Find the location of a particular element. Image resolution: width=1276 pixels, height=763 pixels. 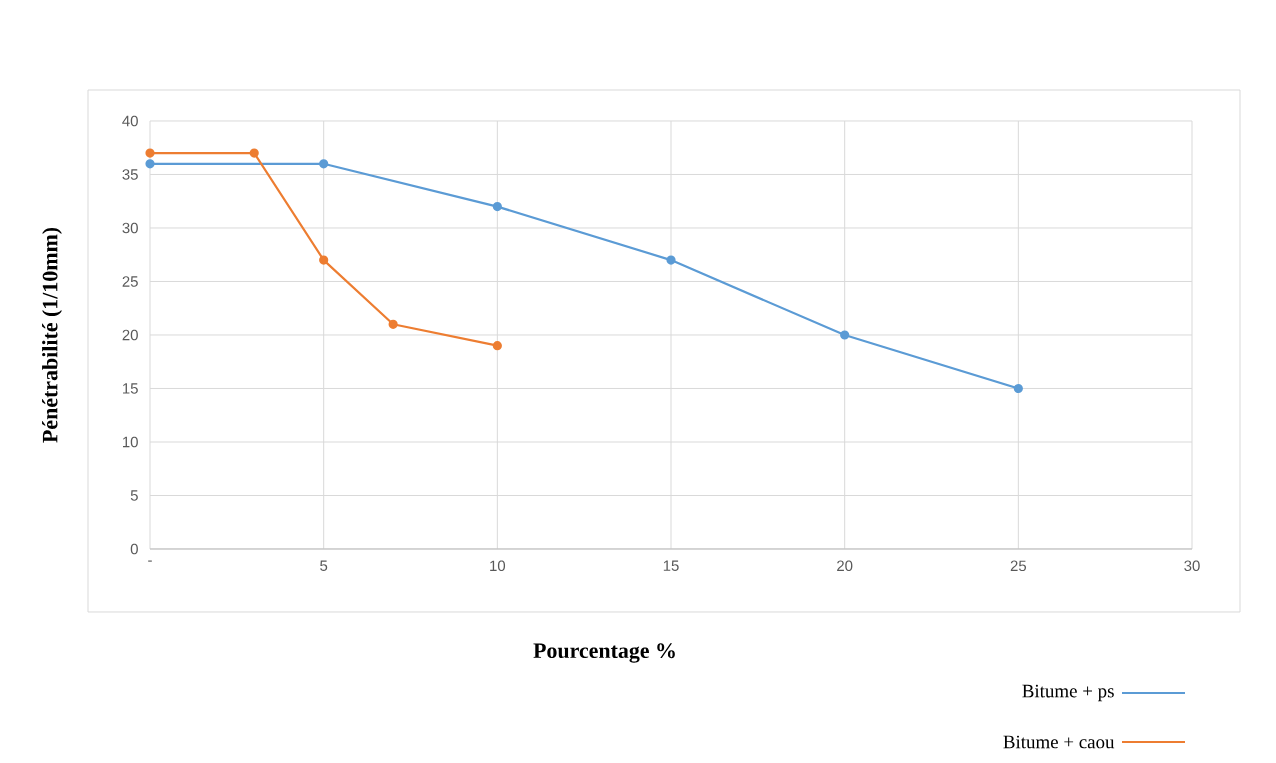

y-tick-label: 5 is located at coordinates (134, 495).